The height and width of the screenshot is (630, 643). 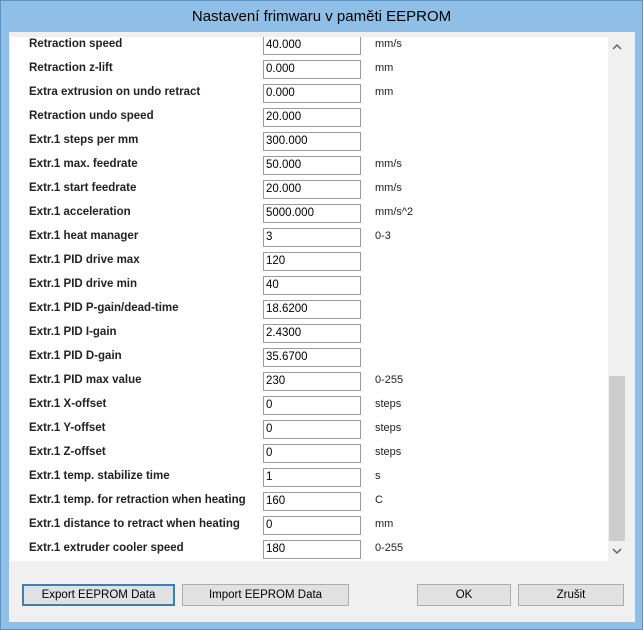 What do you see at coordinates (464, 595) in the screenshot?
I see `ok-button: OK` at bounding box center [464, 595].